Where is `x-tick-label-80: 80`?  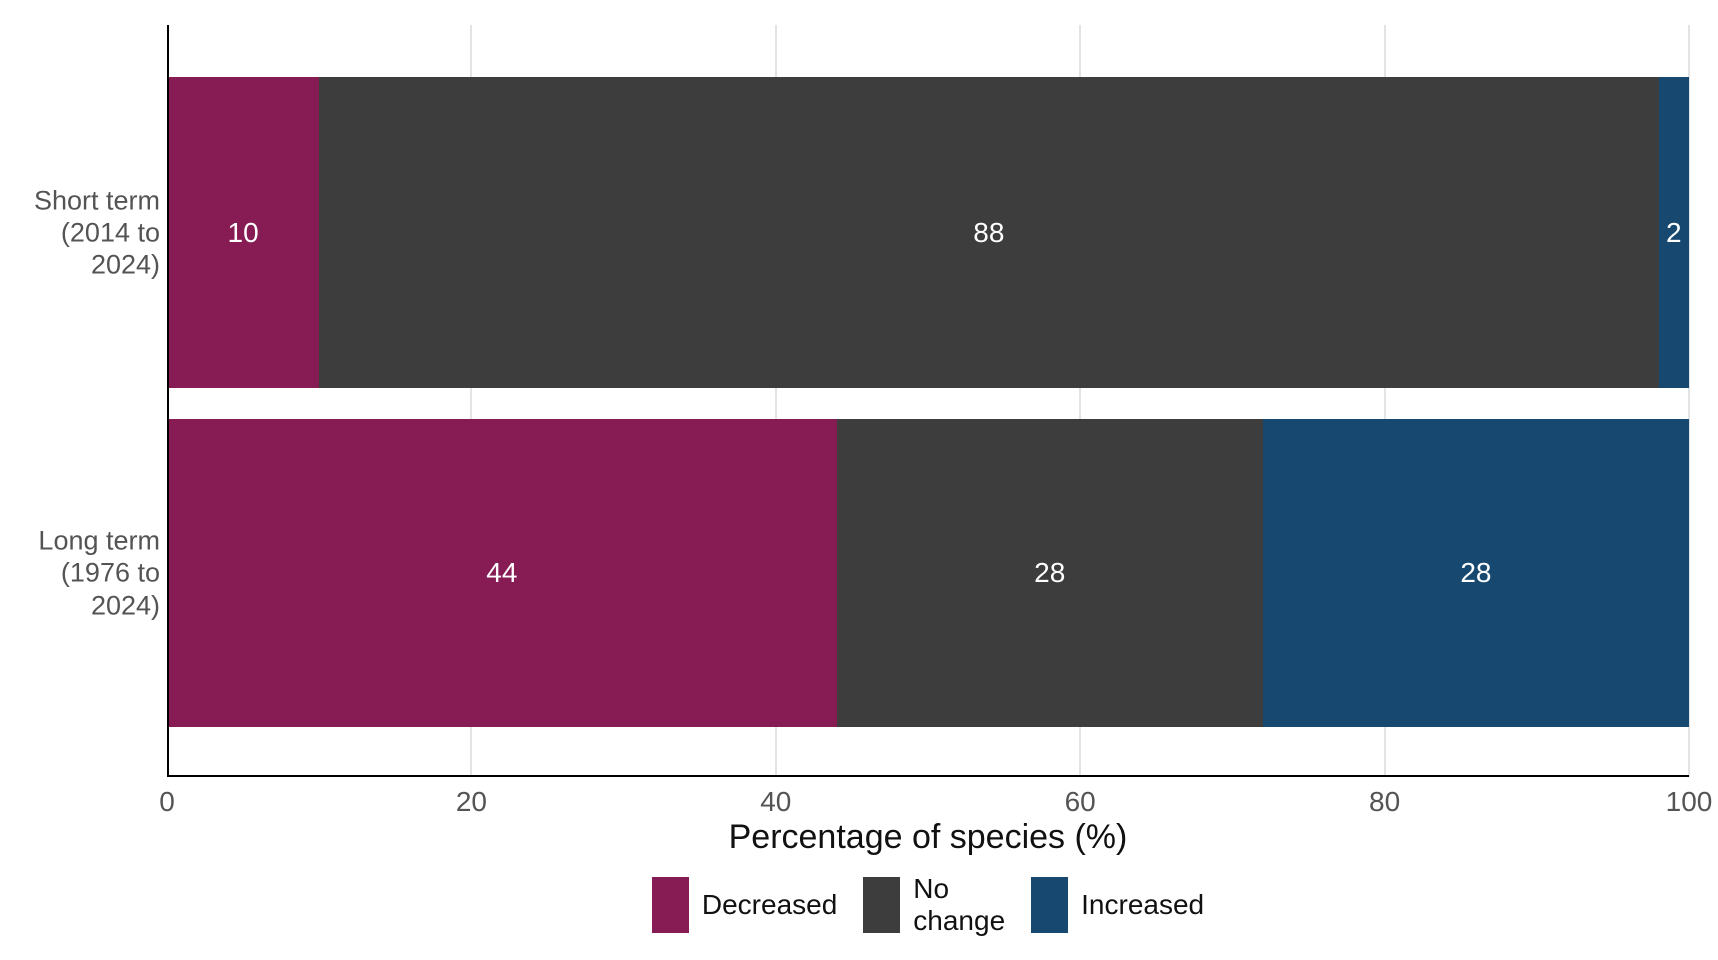 x-tick-label-80: 80 is located at coordinates (1385, 801).